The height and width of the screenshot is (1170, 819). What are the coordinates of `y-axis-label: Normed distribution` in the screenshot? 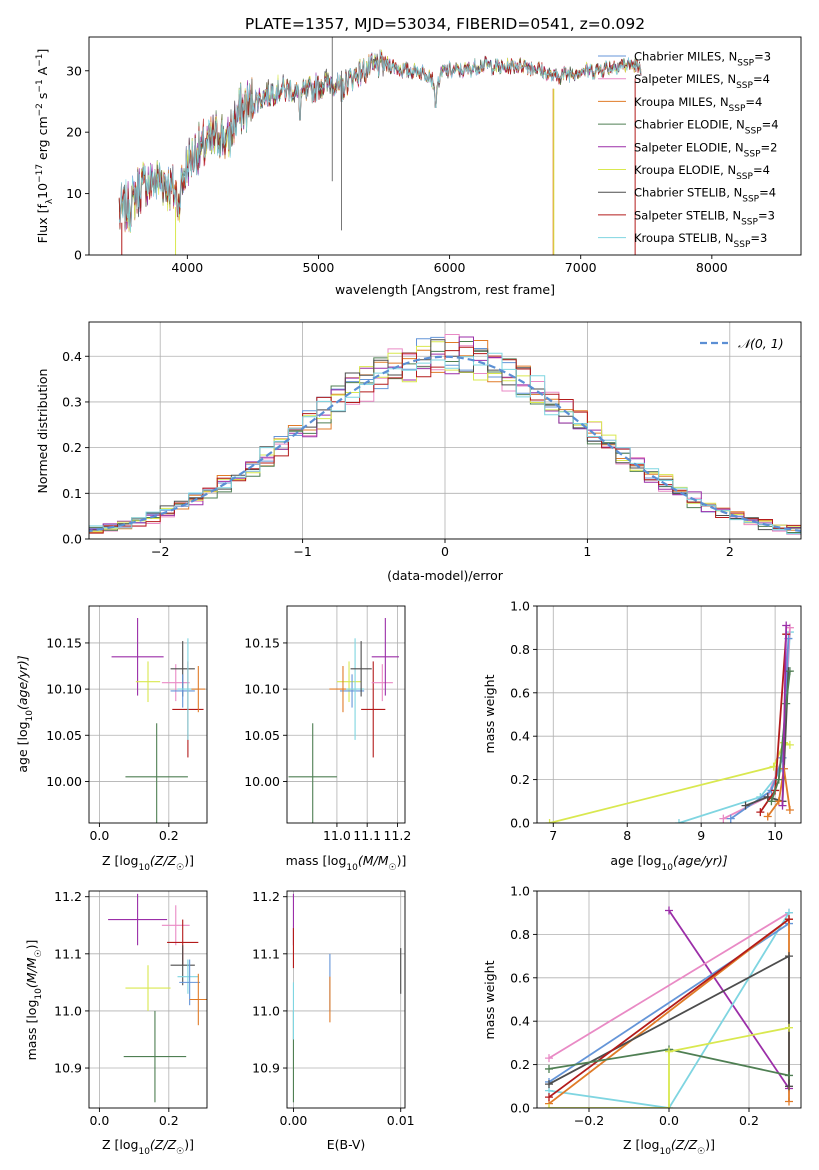 It's located at (42, 431).